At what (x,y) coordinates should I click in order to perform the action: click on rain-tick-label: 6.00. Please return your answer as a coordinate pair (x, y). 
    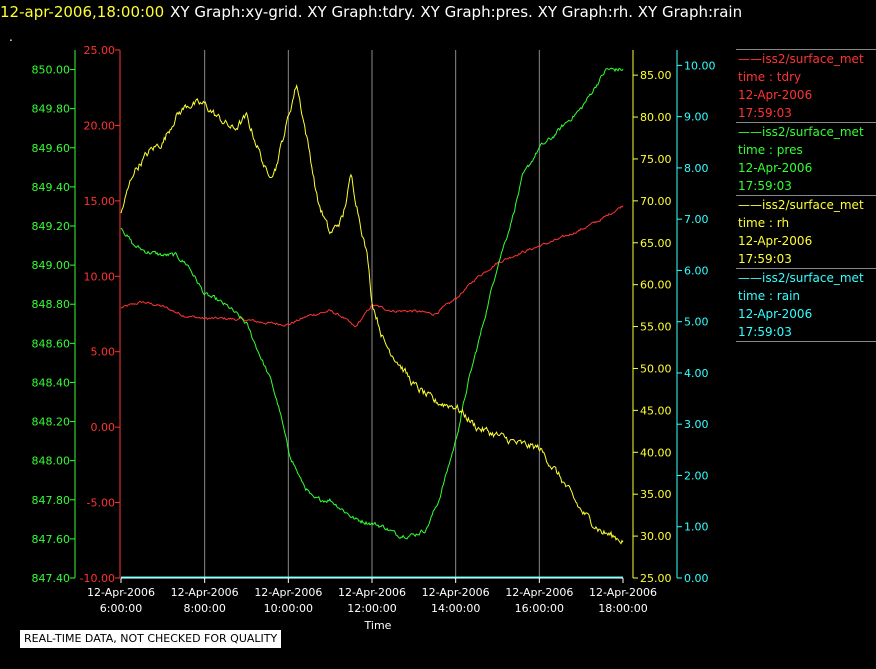
    Looking at the image, I should click on (696, 270).